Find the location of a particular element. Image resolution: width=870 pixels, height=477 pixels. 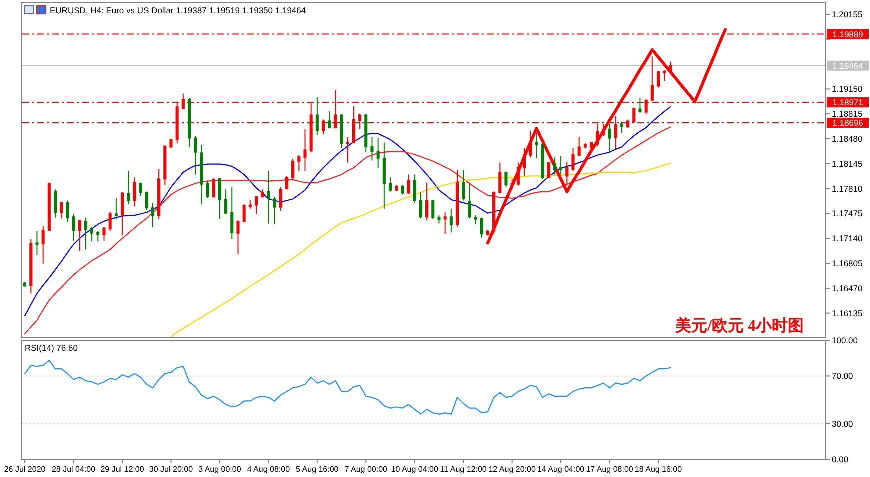

y-tick-label: 1.18145 is located at coordinates (847, 163).